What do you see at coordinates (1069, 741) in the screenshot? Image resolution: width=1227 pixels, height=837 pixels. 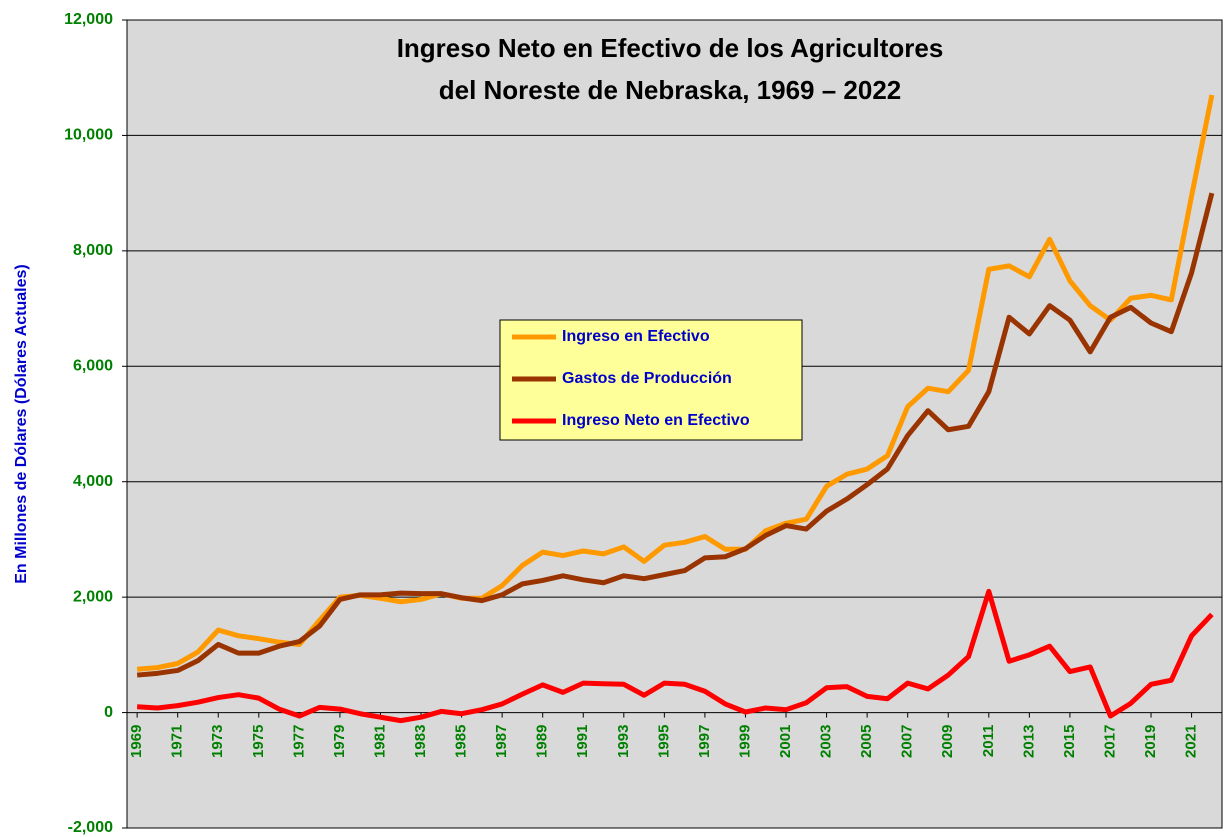 I see `x-tick-label: 2015` at bounding box center [1069, 741].